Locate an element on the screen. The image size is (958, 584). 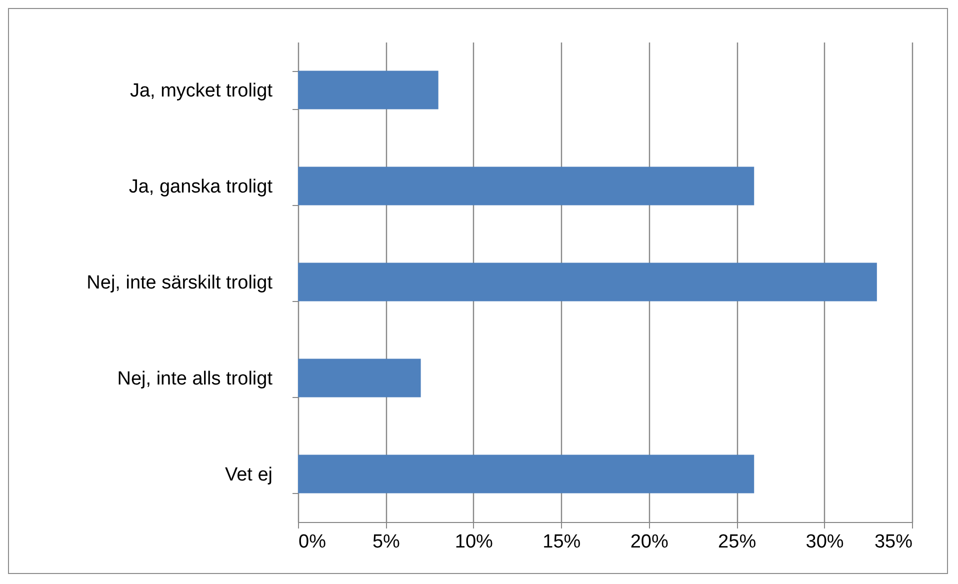
x-tick-label: 20% is located at coordinates (649, 542).